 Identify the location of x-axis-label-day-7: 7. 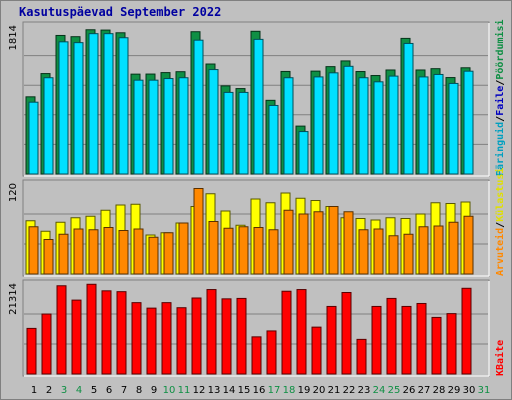
(124, 390).